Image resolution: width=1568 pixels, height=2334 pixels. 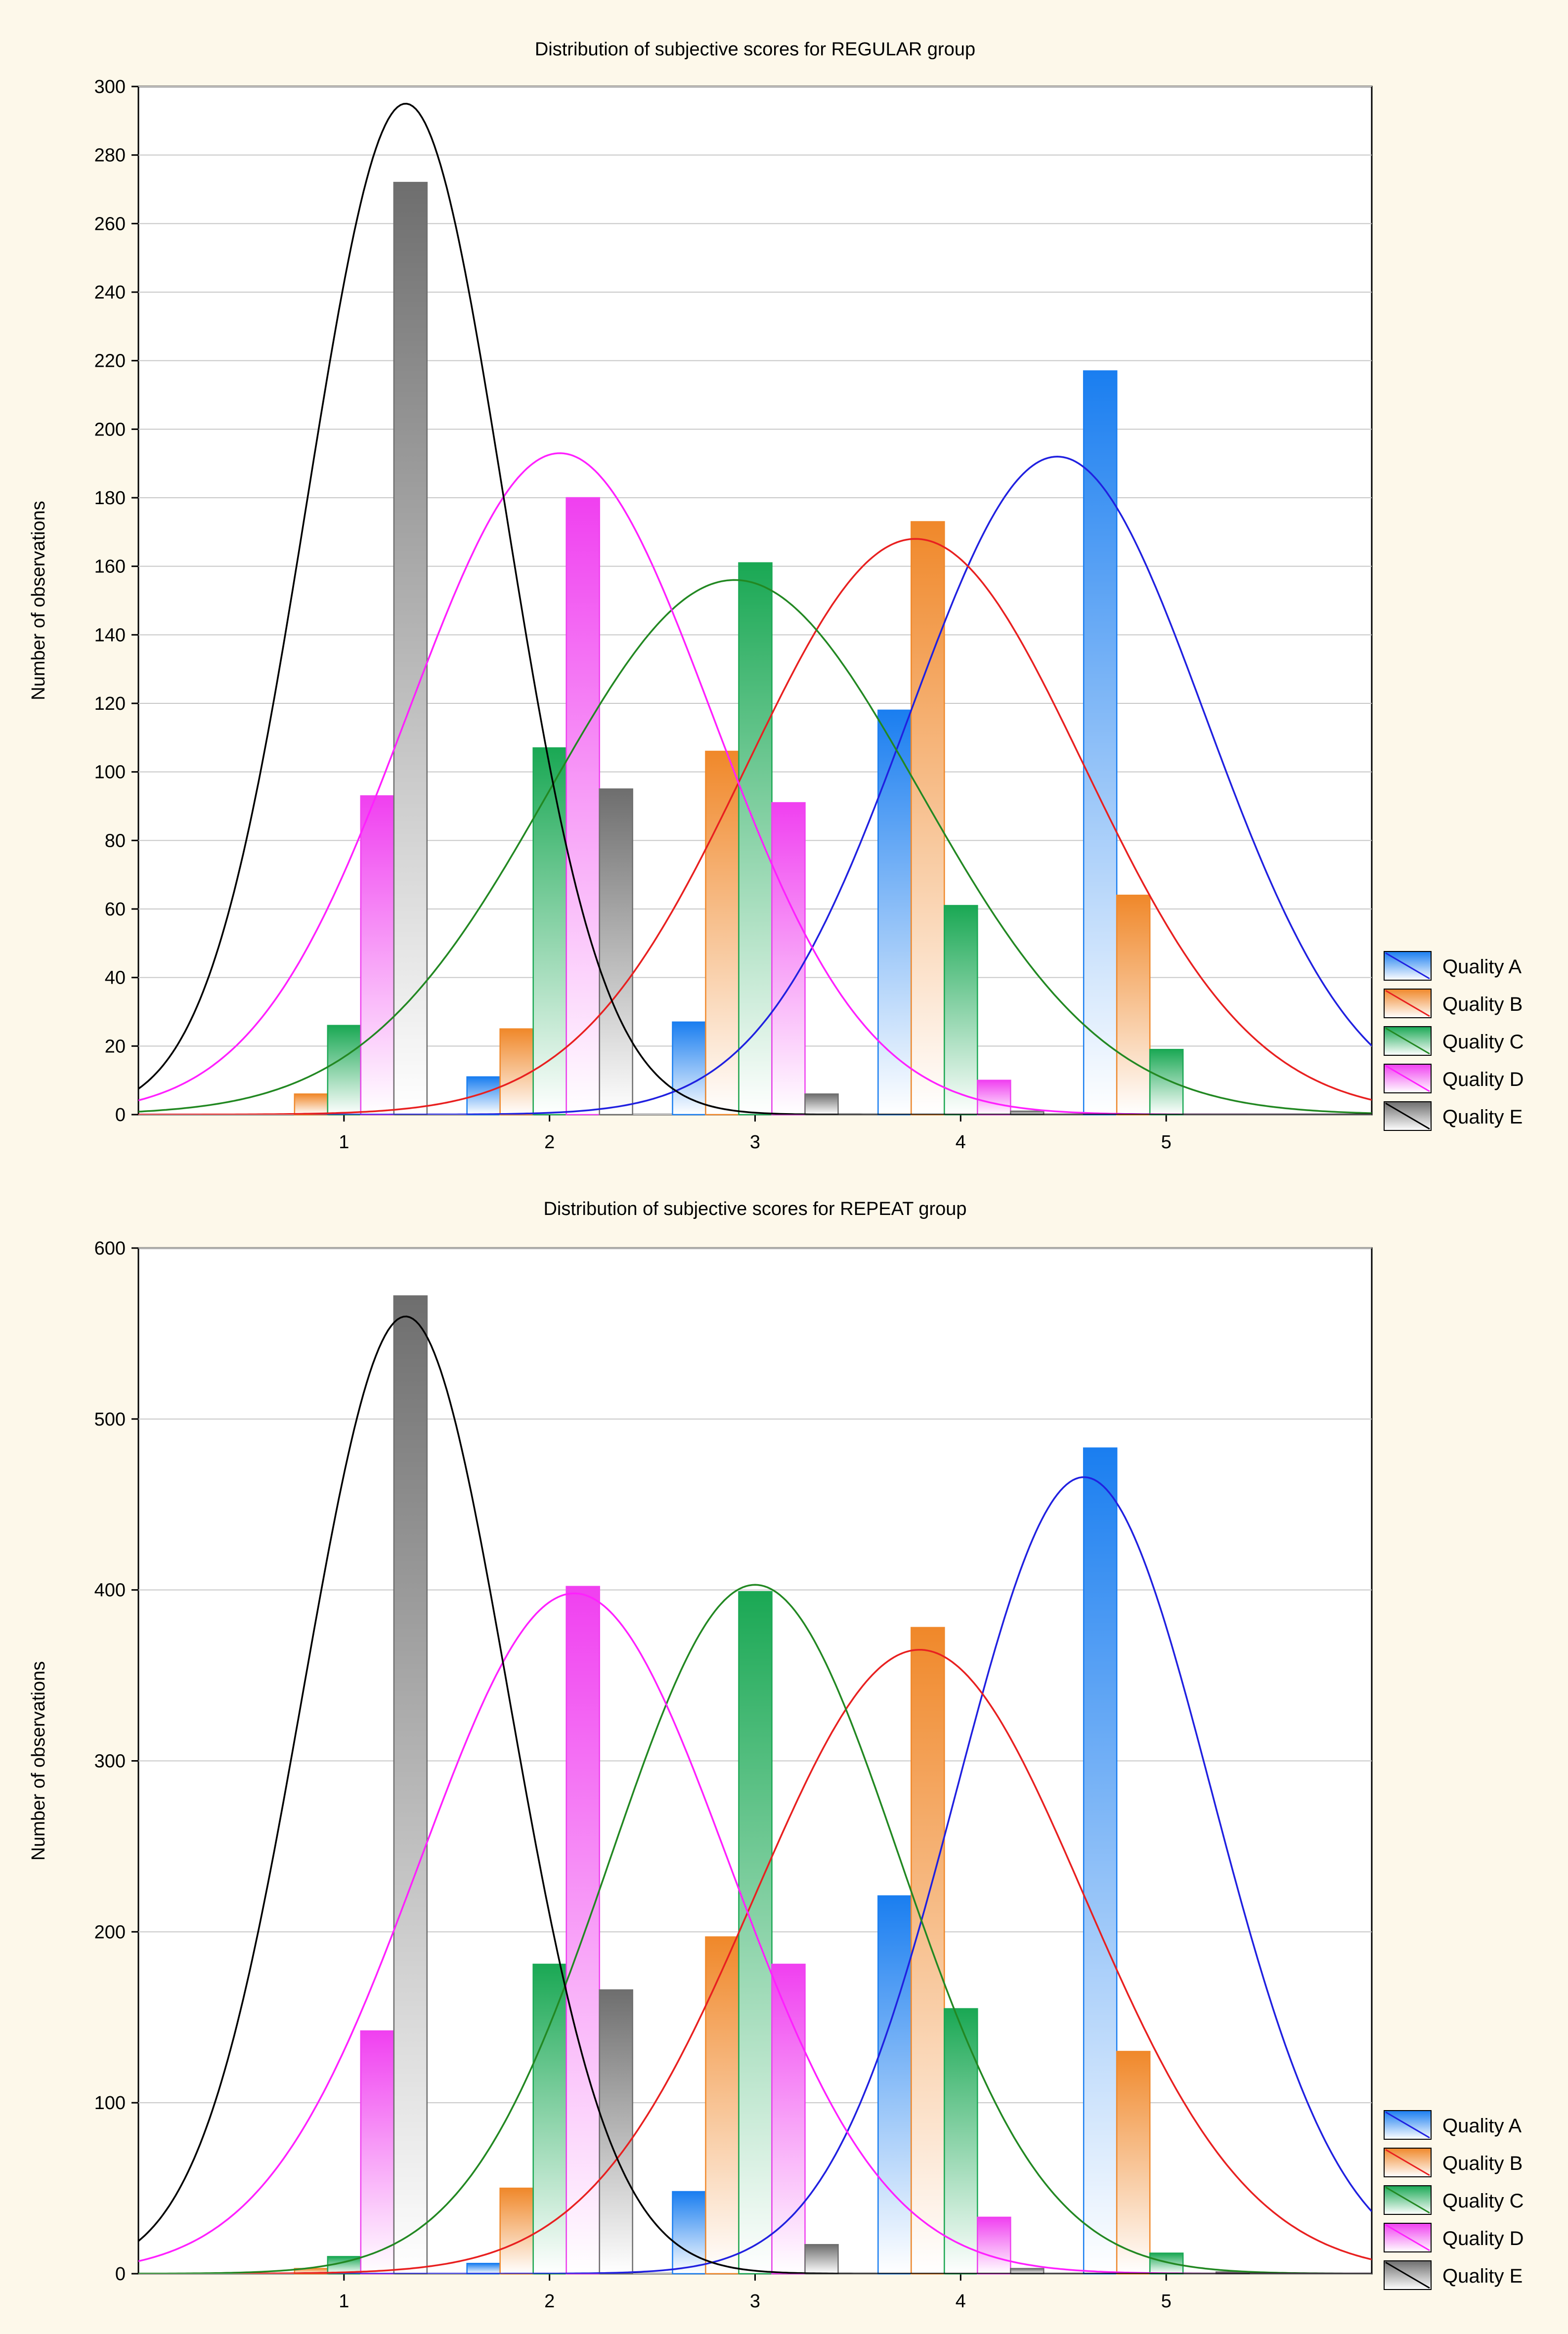 I want to click on x-tick-label: 1, so click(x=344, y=2301).